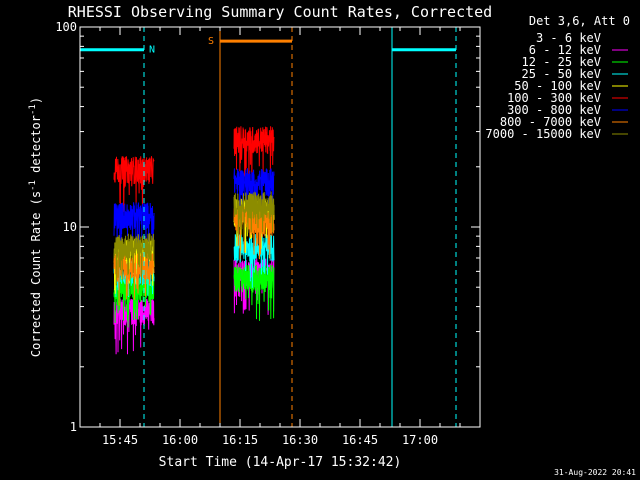 This screenshot has height=480, width=640. What do you see at coordinates (561, 62) in the screenshot?
I see `legend-entry-3: 12 - 25 keV` at bounding box center [561, 62].